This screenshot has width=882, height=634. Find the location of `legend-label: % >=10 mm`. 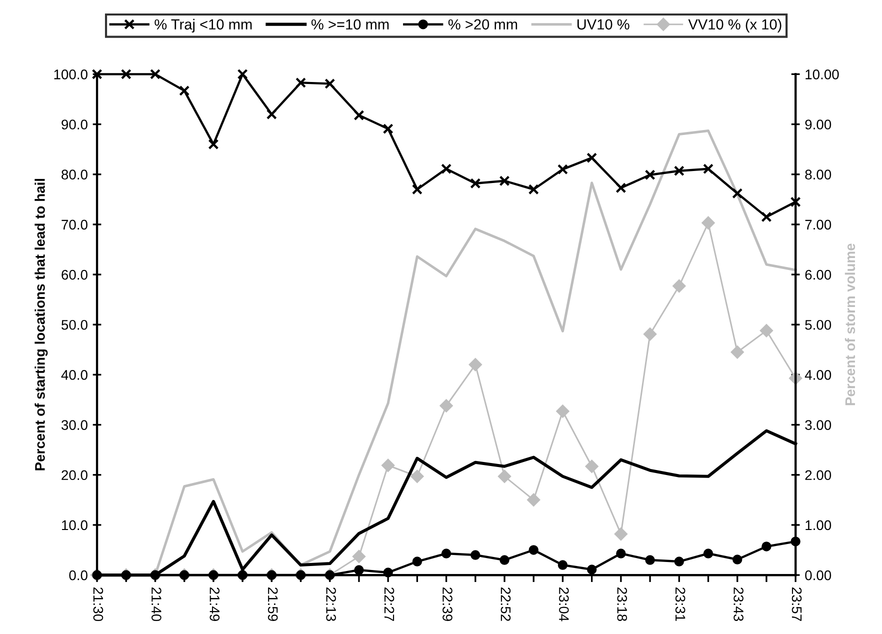

legend-label: % >=10 mm is located at coordinates (350, 24).